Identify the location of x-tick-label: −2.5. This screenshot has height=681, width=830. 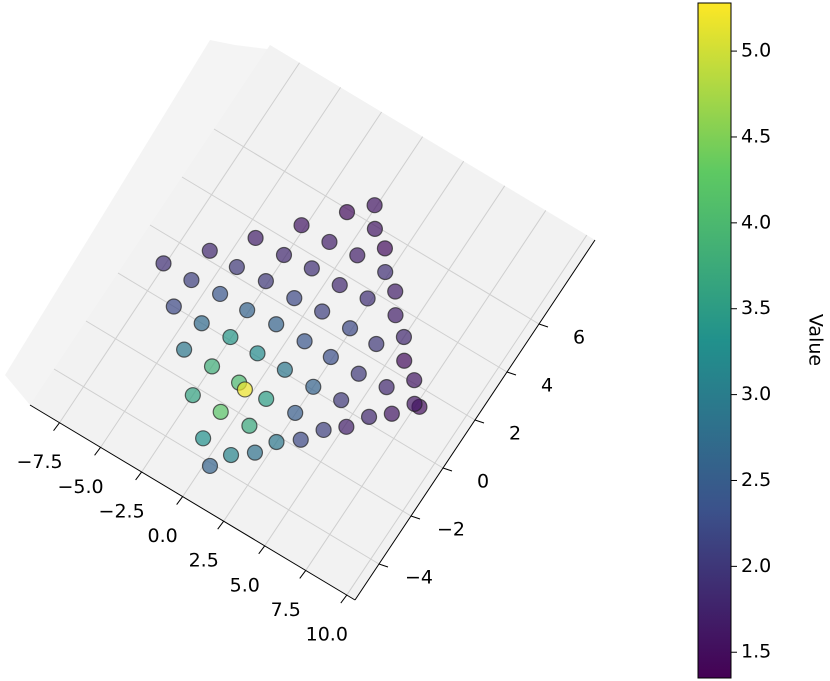
(122, 511).